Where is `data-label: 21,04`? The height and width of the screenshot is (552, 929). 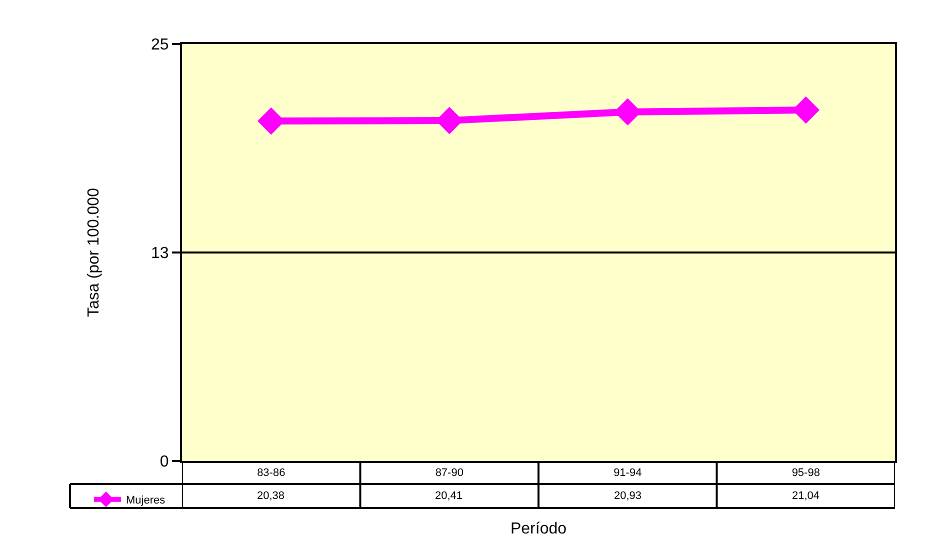
data-label: 21,04 is located at coordinates (806, 496).